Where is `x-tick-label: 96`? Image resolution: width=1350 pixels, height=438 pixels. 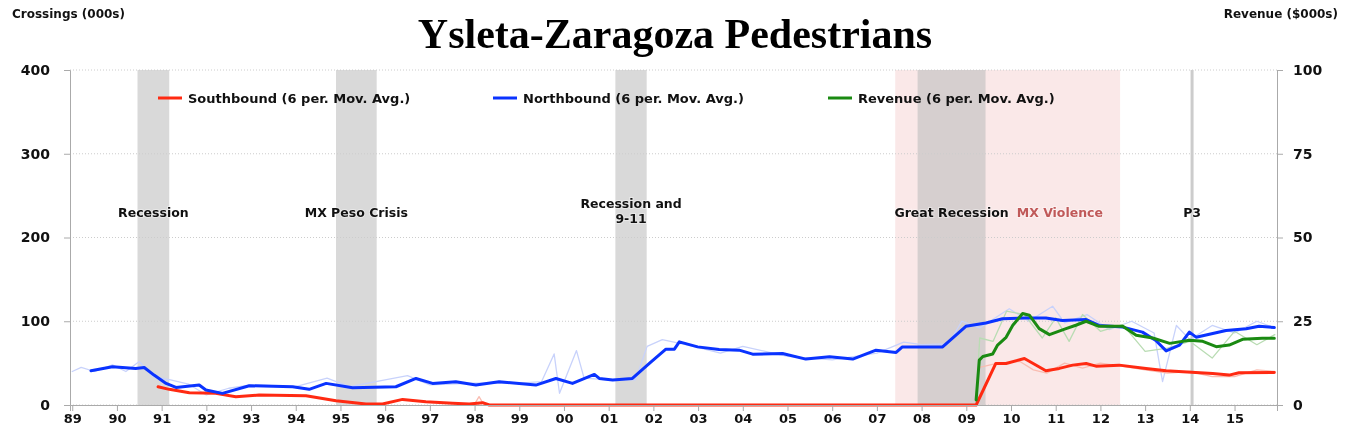 x-tick-label: 96 is located at coordinates (385, 419).